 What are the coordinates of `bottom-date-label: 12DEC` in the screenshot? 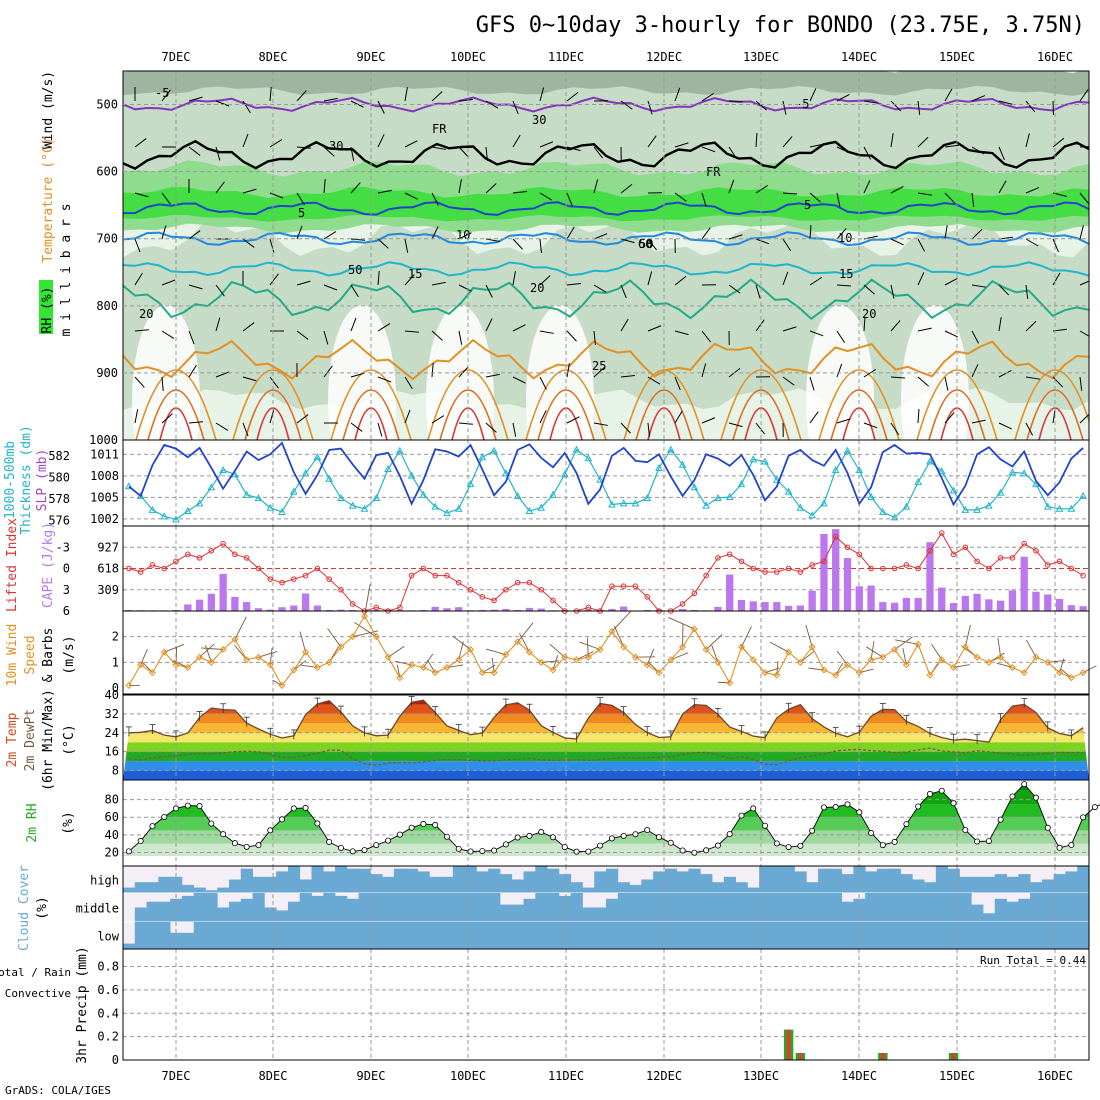 It's located at (664, 1076).